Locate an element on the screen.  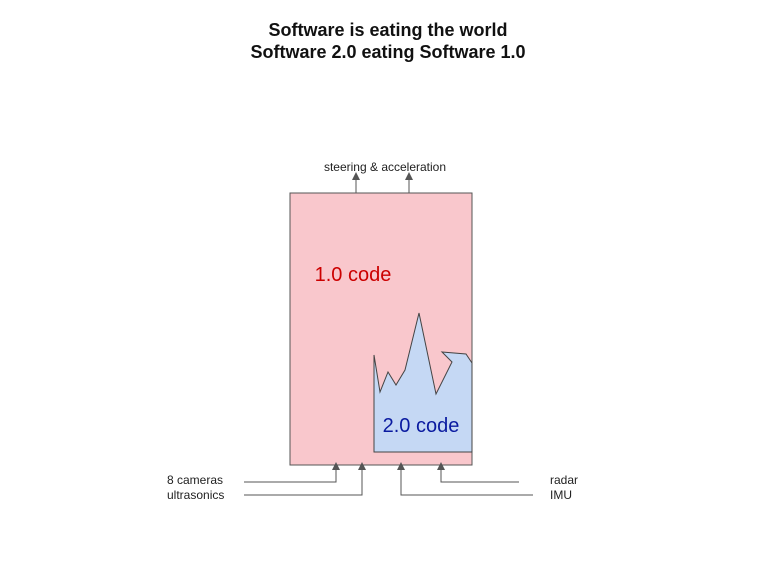
input-label-ultrasonics: ultrasonics is located at coordinates (195, 495).